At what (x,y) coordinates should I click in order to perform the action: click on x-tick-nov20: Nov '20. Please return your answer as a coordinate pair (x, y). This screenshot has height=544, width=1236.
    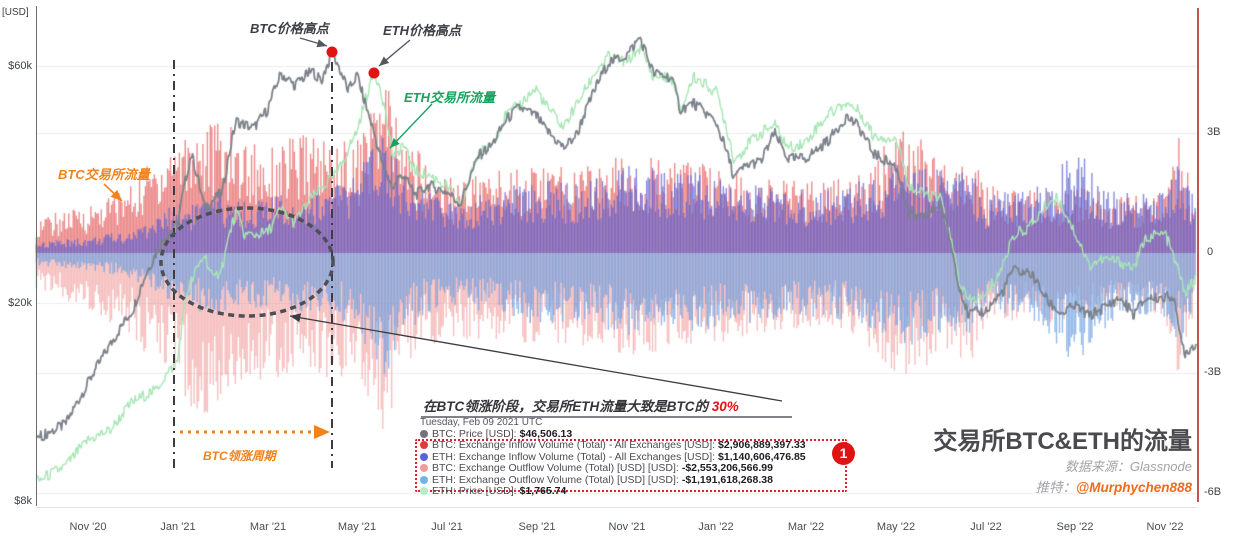
    Looking at the image, I should click on (88, 527).